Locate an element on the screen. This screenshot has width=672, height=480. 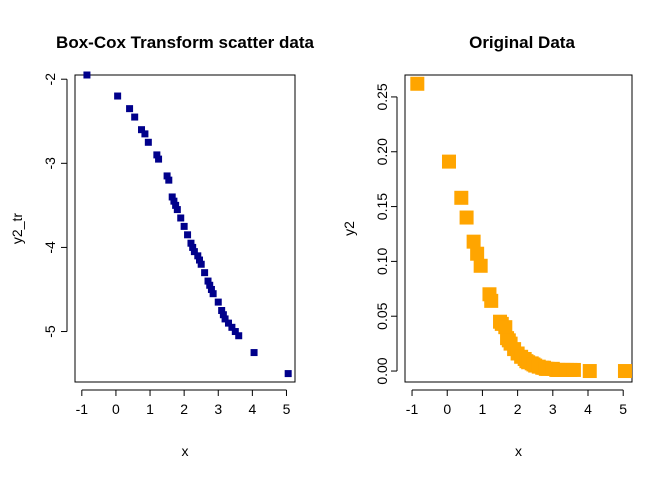
y-tick-label: 0.00 is located at coordinates (382, 370).